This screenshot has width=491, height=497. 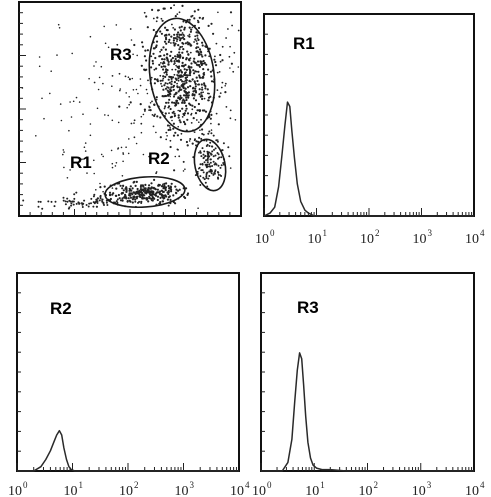 What do you see at coordinates (247, 485) in the screenshot?
I see `x-tick-label-exponent: 4` at bounding box center [247, 485].